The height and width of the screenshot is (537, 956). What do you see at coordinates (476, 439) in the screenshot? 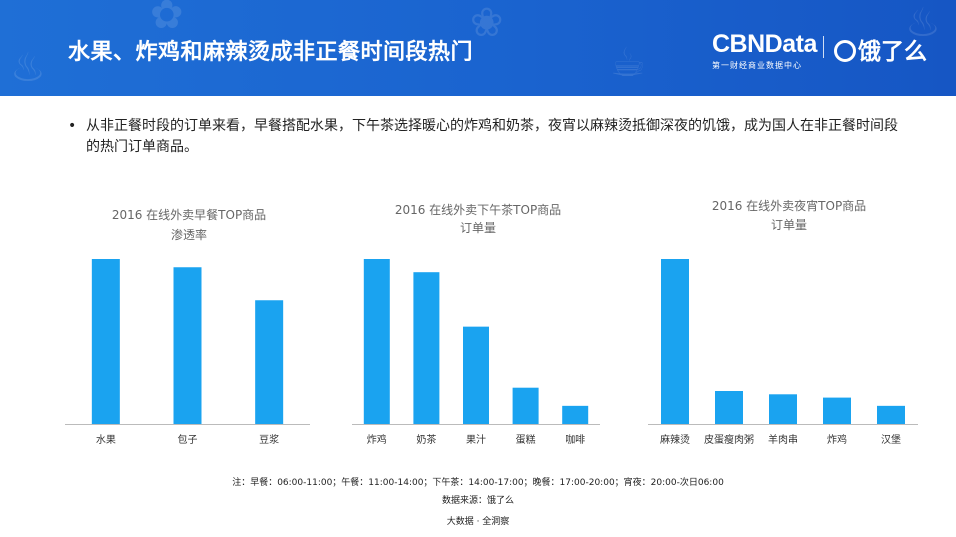
I see `x-tick-label: 果汁` at bounding box center [476, 439].